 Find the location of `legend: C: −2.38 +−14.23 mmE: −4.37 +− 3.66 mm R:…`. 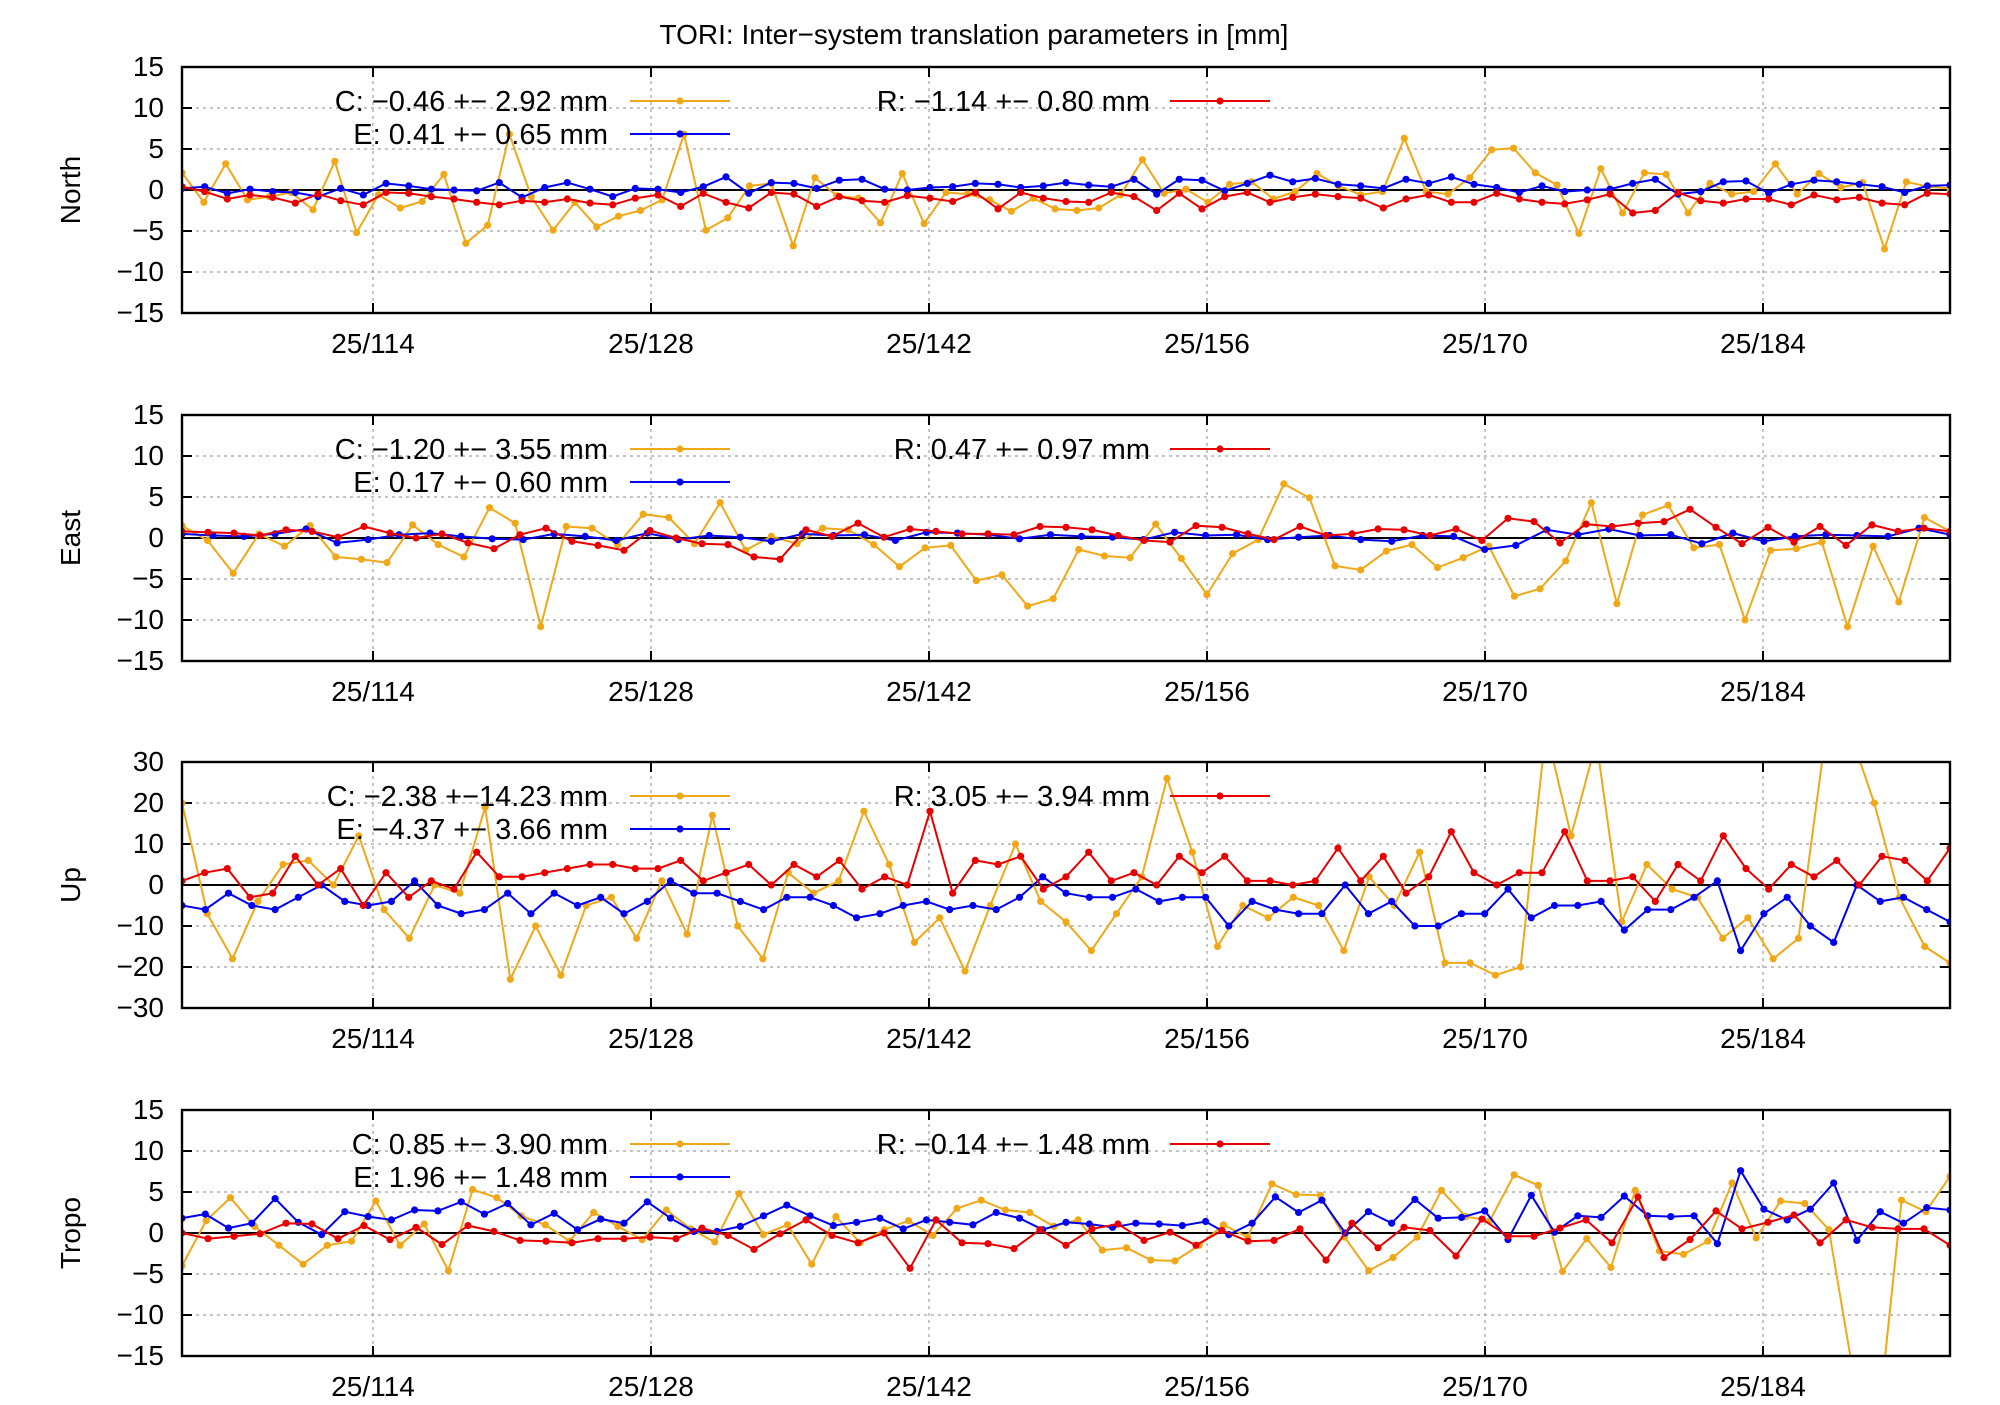

legend: C: −2.38 +−14.23 mmE: −4.37 +− 3.66 mm R:… is located at coordinates (798, 813).